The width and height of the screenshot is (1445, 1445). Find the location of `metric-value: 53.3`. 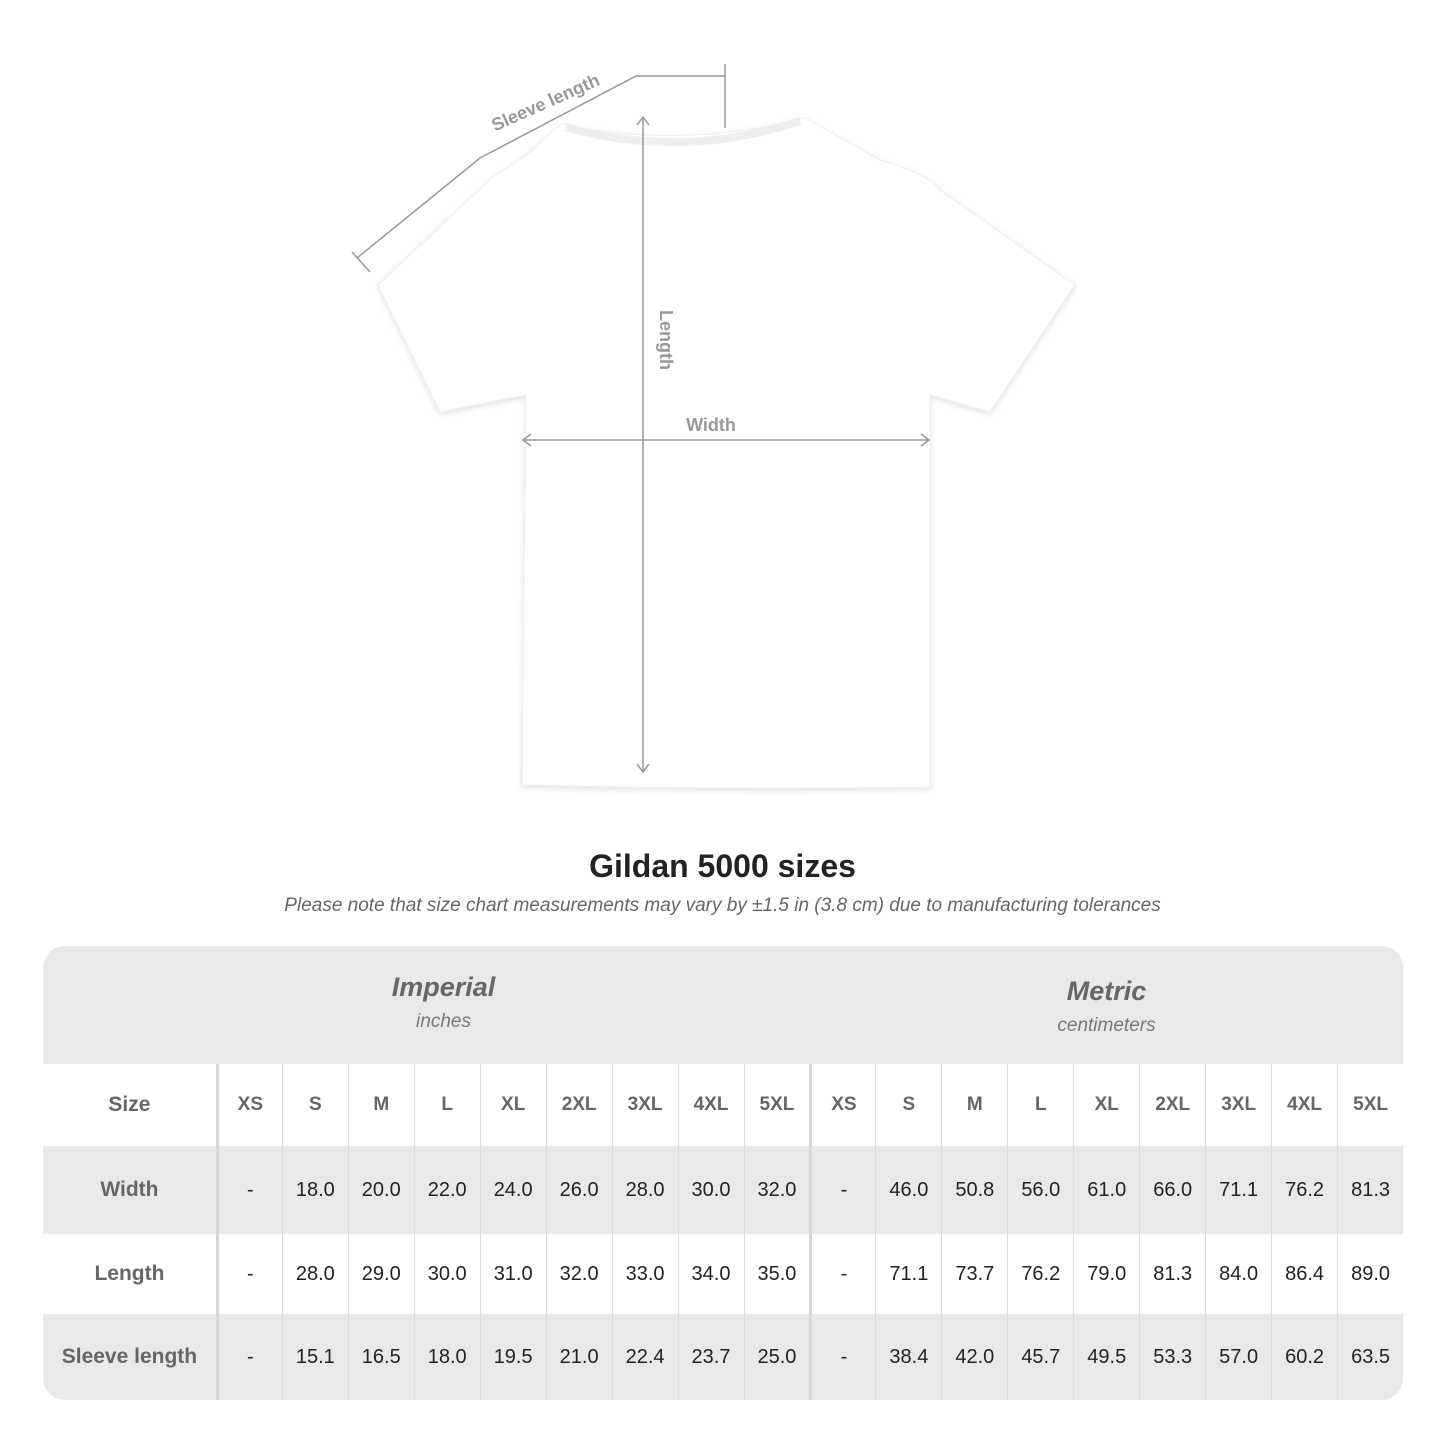

metric-value: 53.3 is located at coordinates (1172, 1357).